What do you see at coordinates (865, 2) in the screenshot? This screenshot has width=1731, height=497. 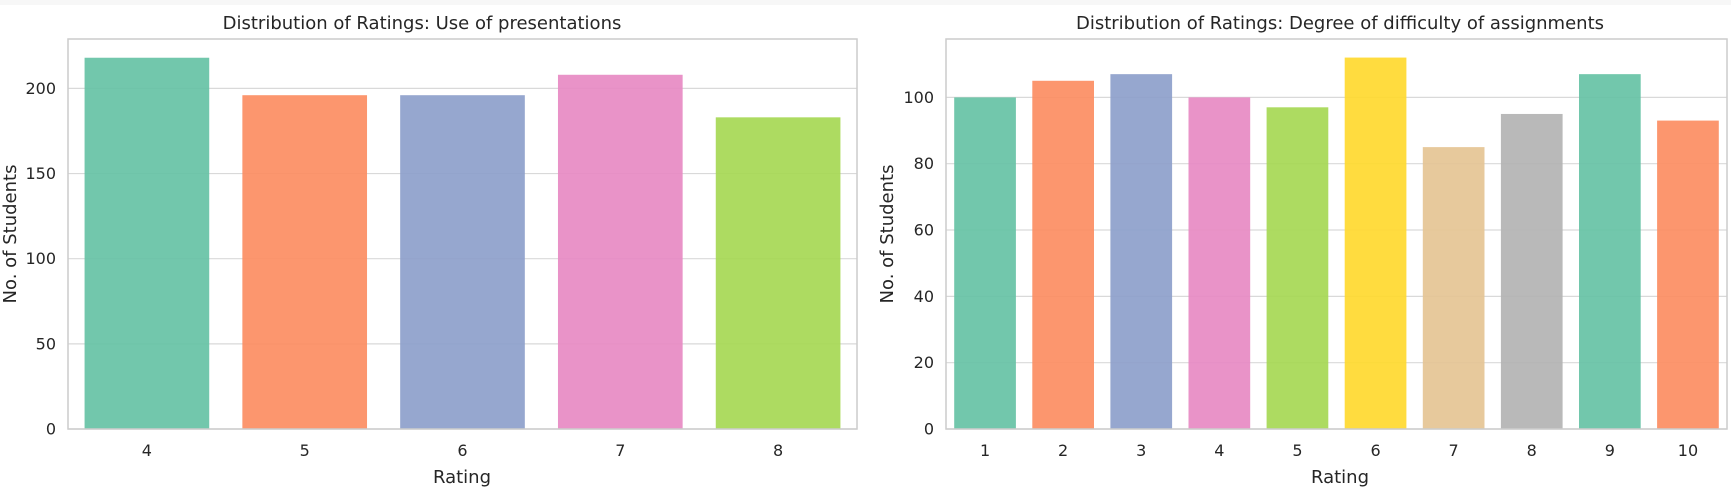 I see `top-strip` at bounding box center [865, 2].